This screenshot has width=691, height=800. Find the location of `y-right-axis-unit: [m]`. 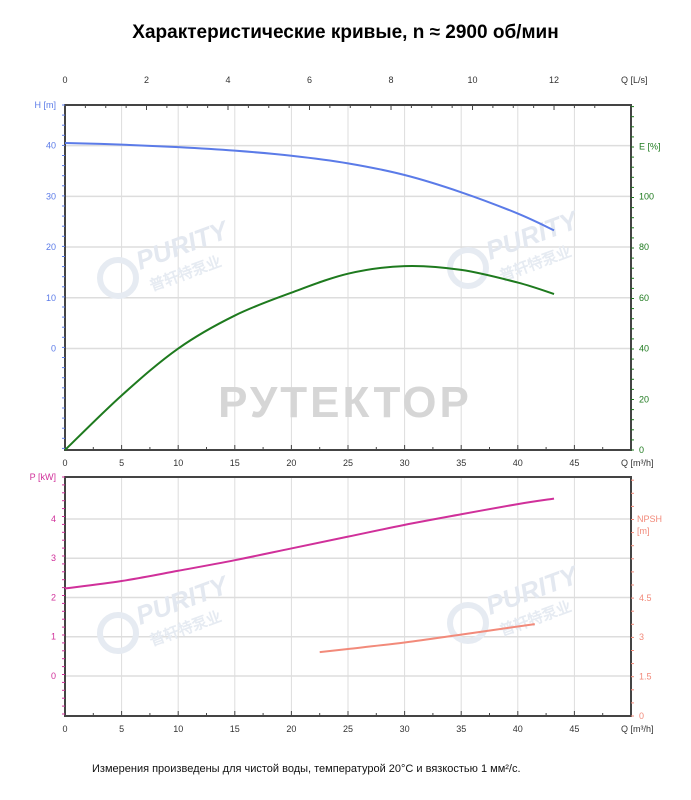

y-right-axis-unit: [m] is located at coordinates (643, 531).